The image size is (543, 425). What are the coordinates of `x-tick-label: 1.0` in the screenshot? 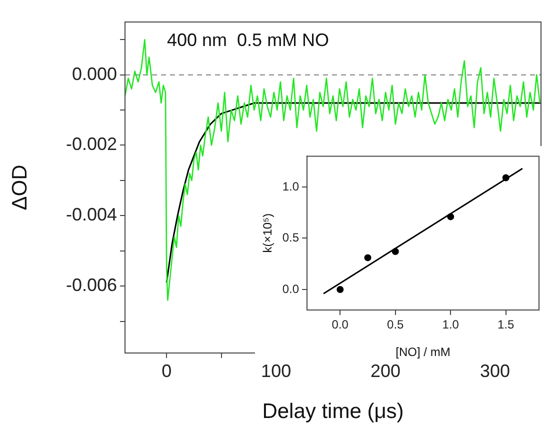 It's located at (451, 325).